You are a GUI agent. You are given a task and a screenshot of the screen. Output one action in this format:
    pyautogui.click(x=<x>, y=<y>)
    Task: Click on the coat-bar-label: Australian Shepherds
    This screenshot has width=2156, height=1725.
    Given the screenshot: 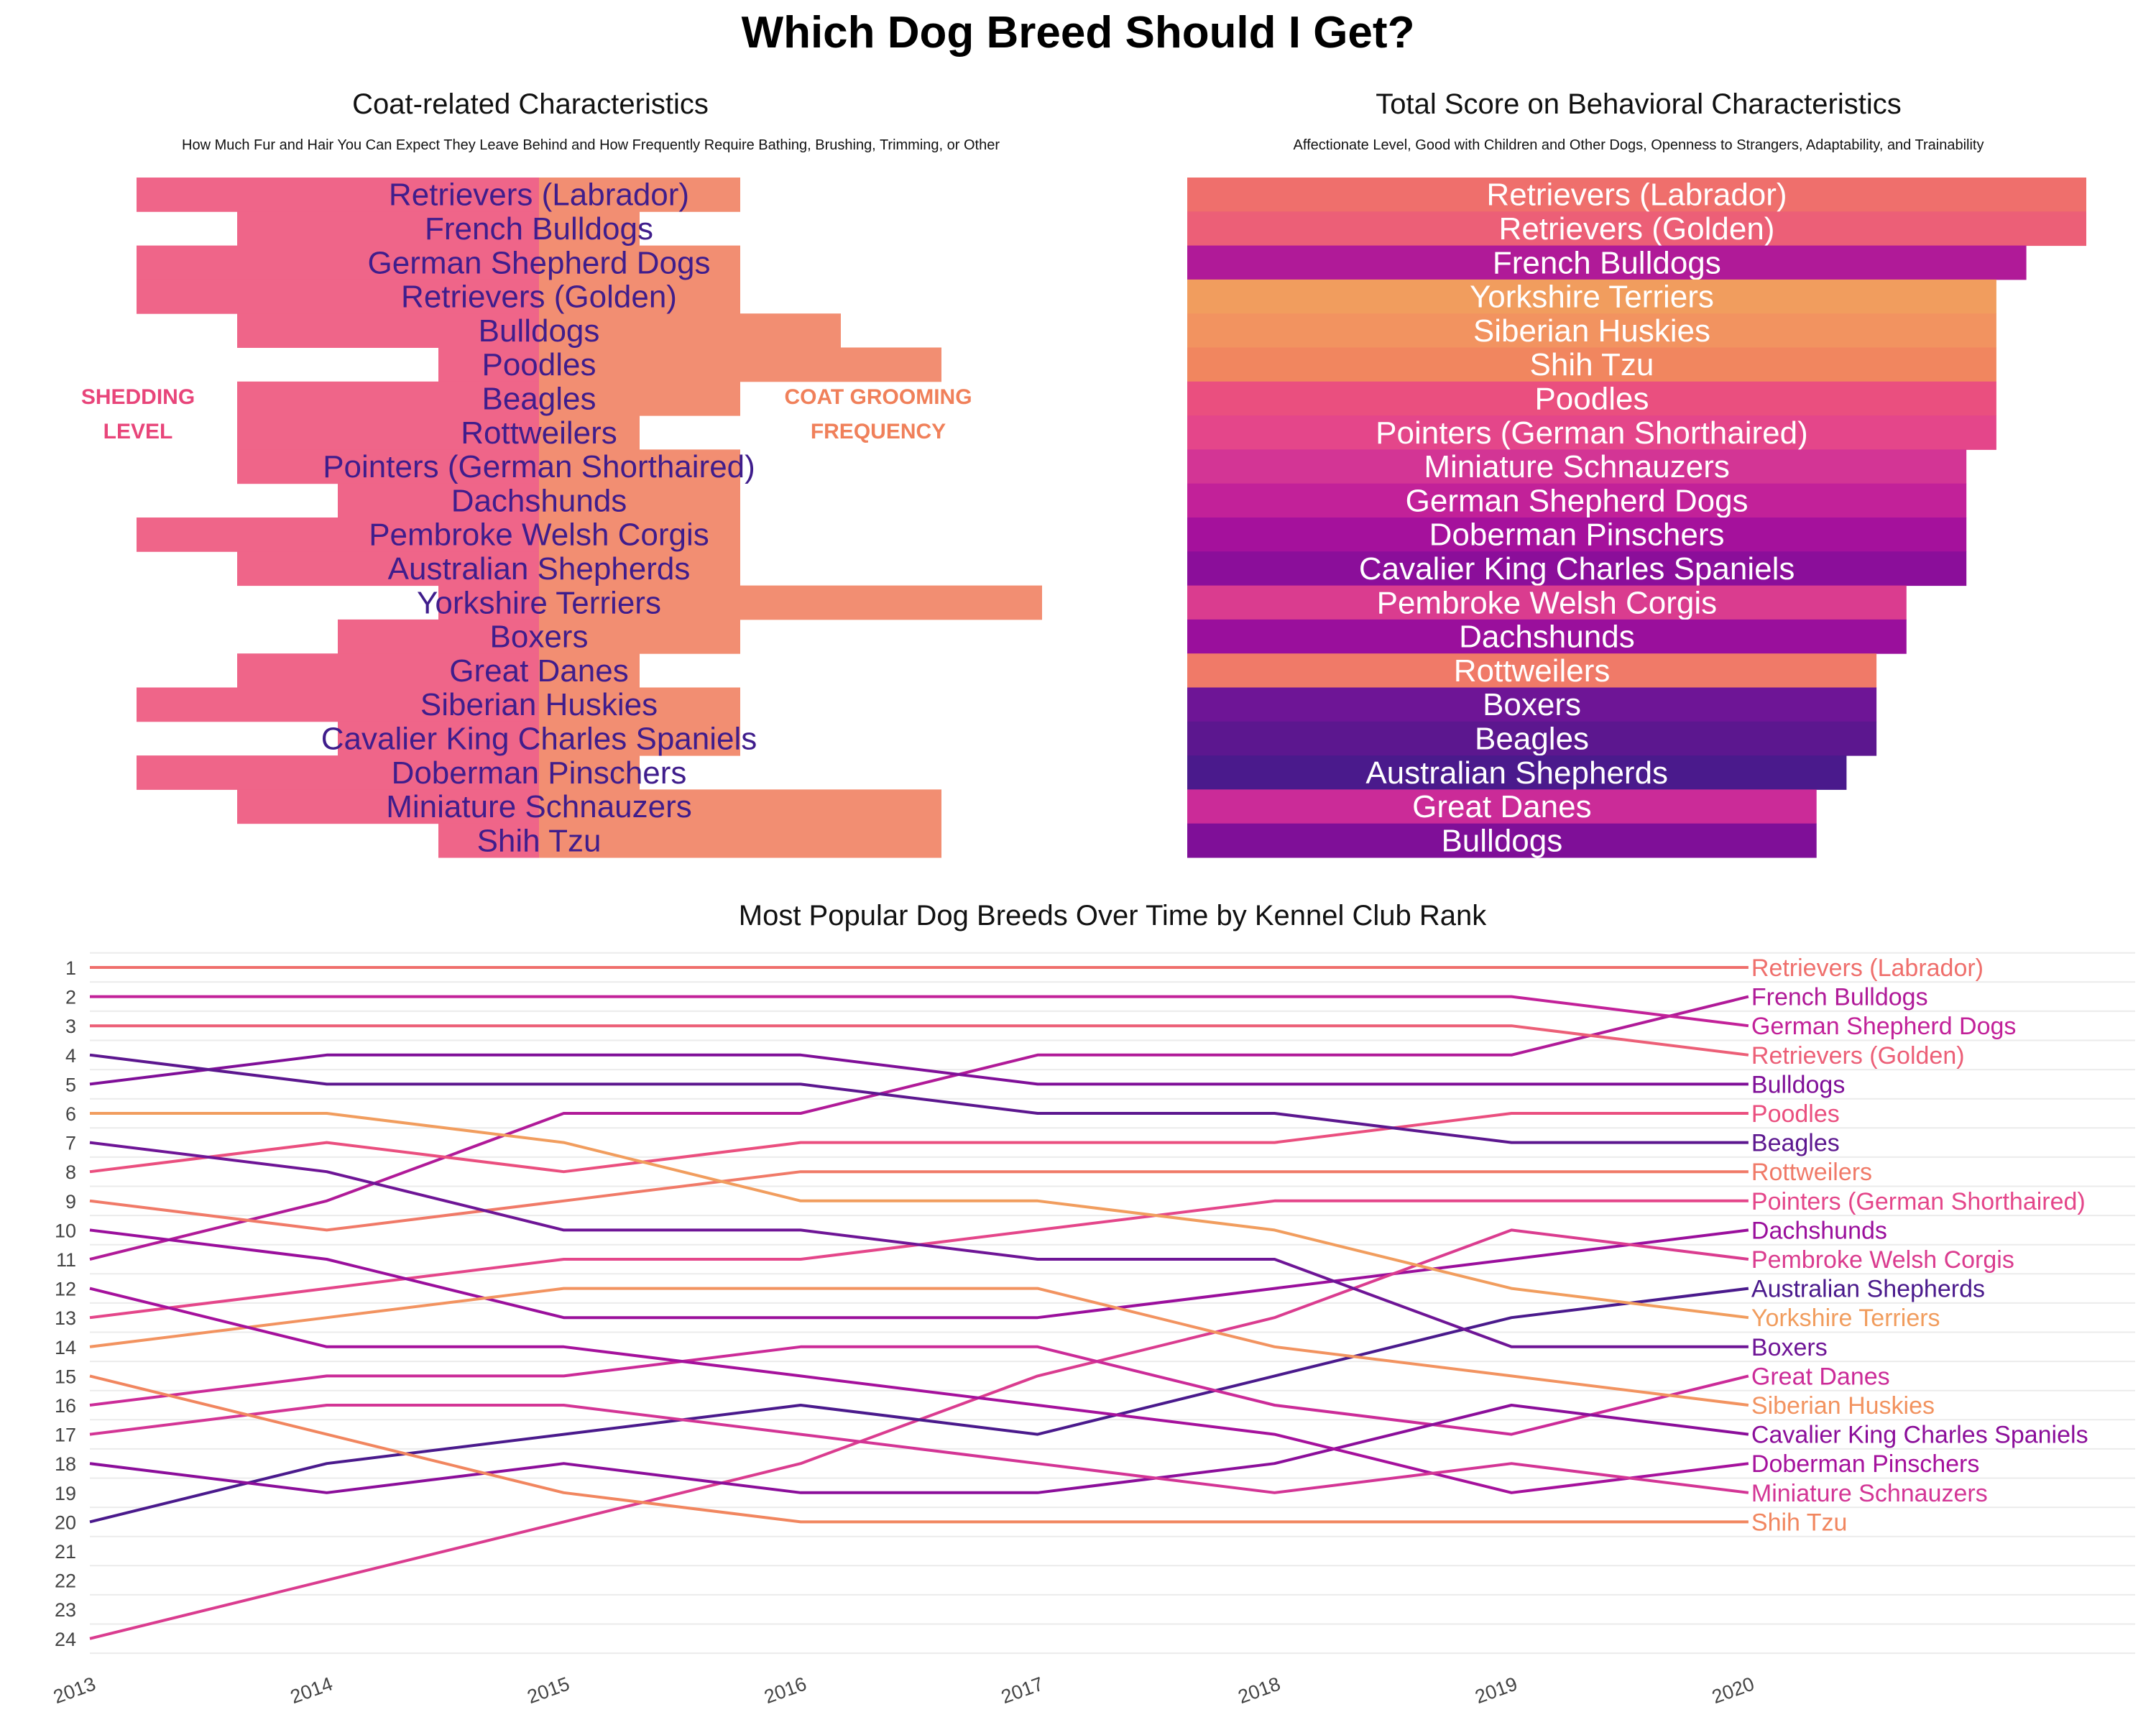 What is the action you would take?
    pyautogui.click(x=540, y=568)
    